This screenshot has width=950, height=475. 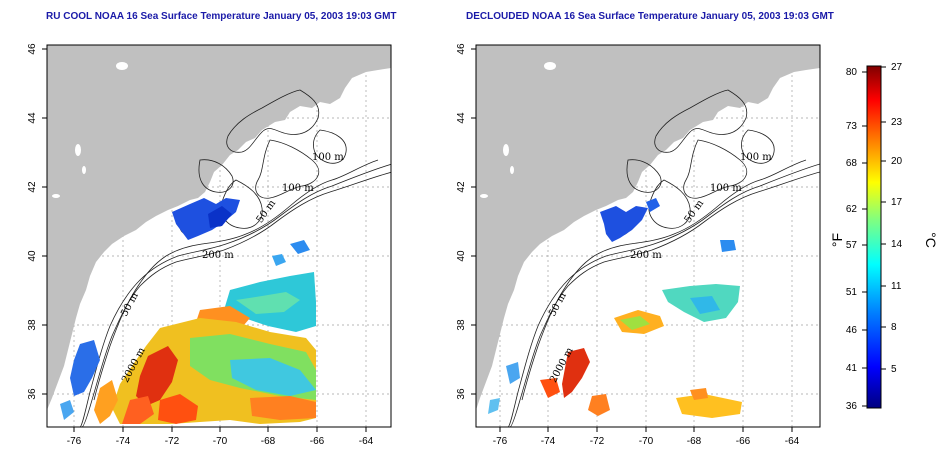 What do you see at coordinates (852, 209) in the screenshot?
I see `f-tick: 62` at bounding box center [852, 209].